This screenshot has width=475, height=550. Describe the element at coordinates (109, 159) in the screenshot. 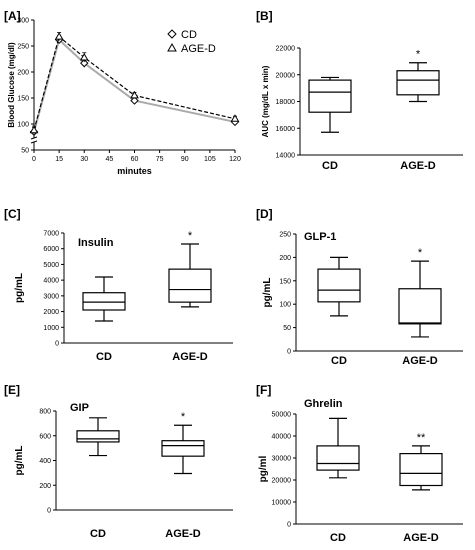

I see `x-tick-label-a: 45` at that location.